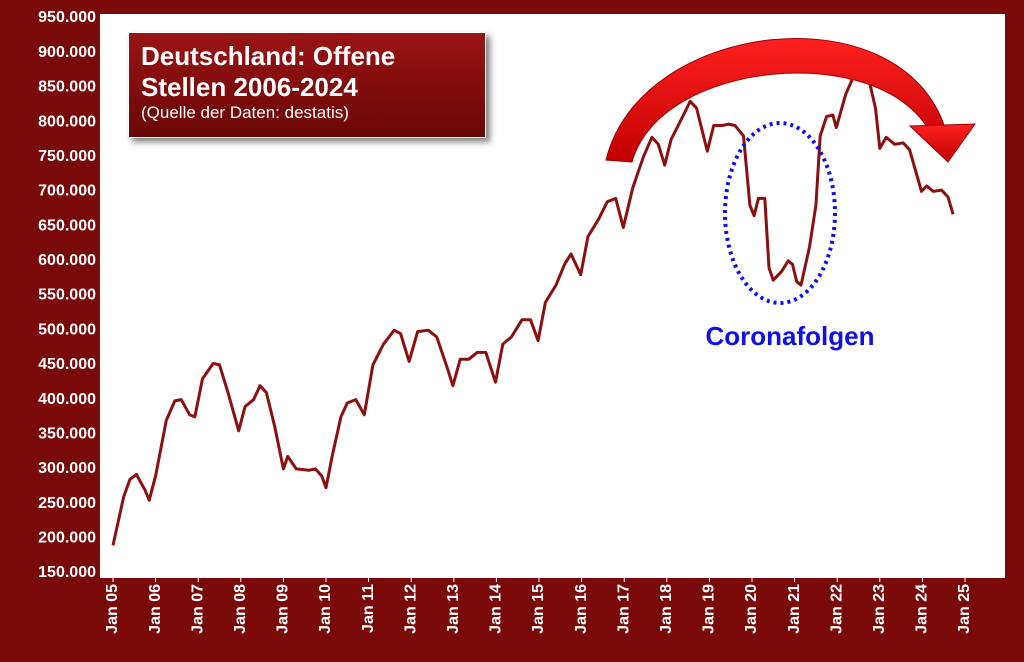  I want to click on y-tick-label: 300.000, so click(67, 468).